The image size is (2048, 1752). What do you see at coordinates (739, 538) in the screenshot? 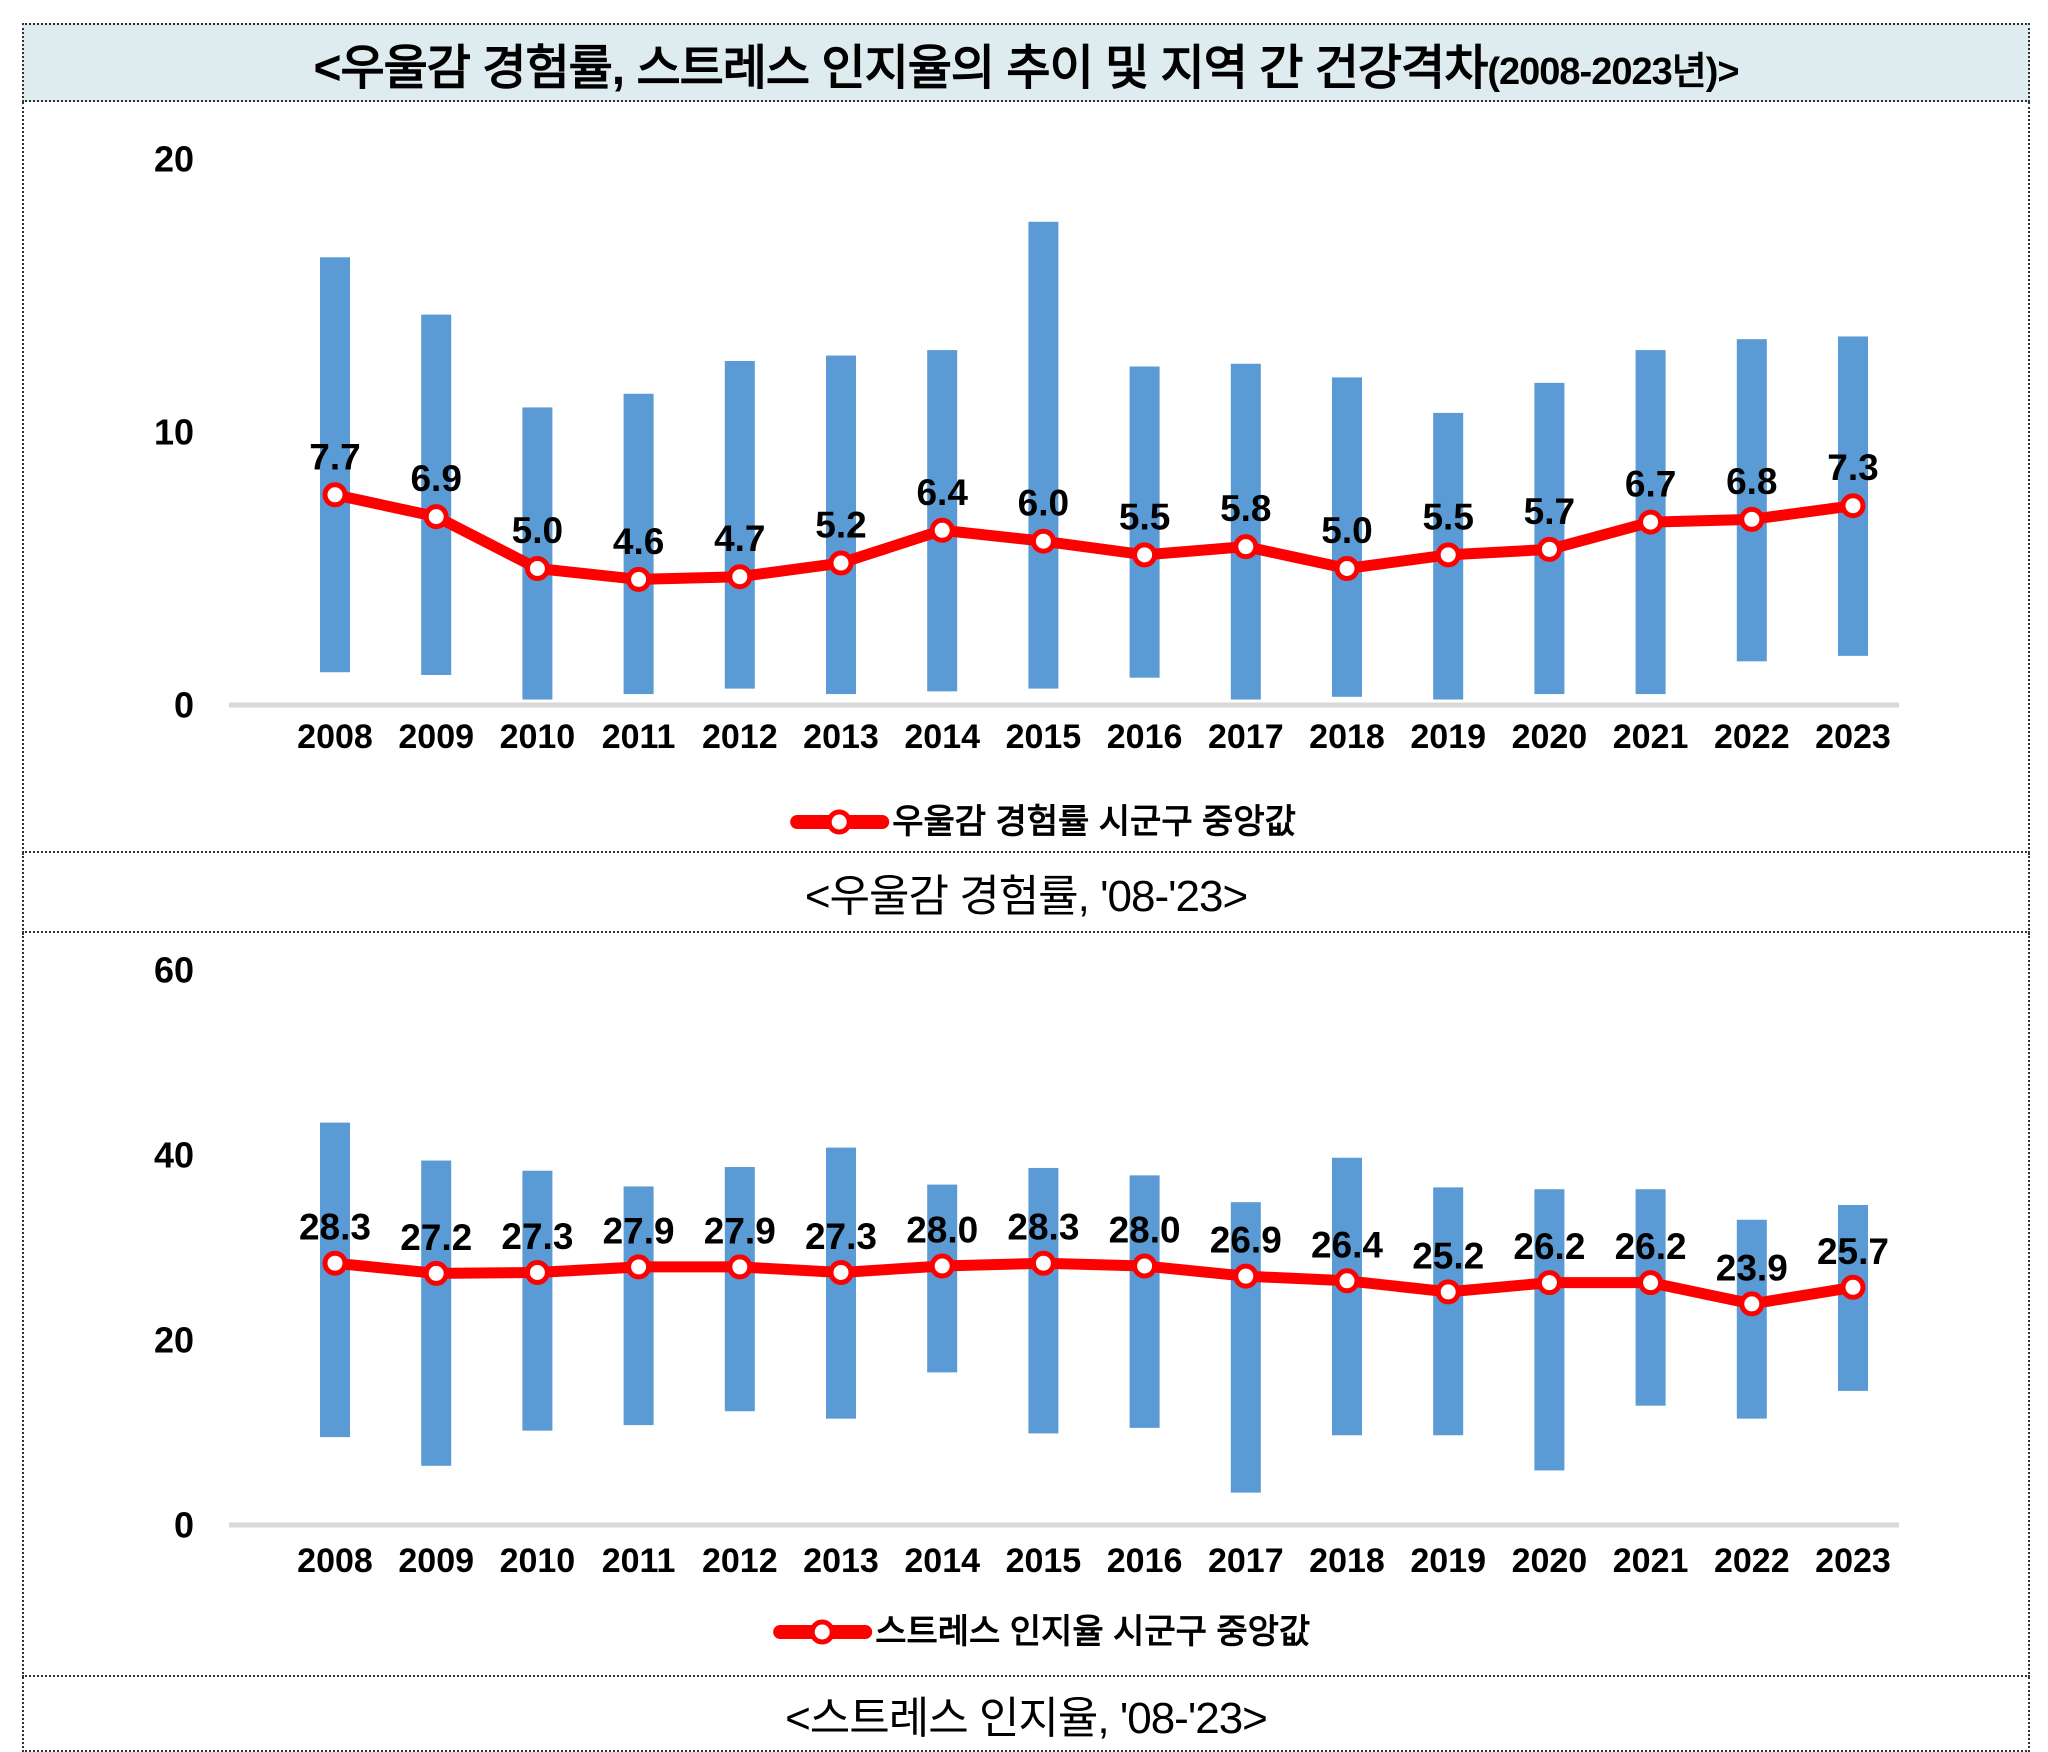
I see `data-label: 4.7` at bounding box center [739, 538].